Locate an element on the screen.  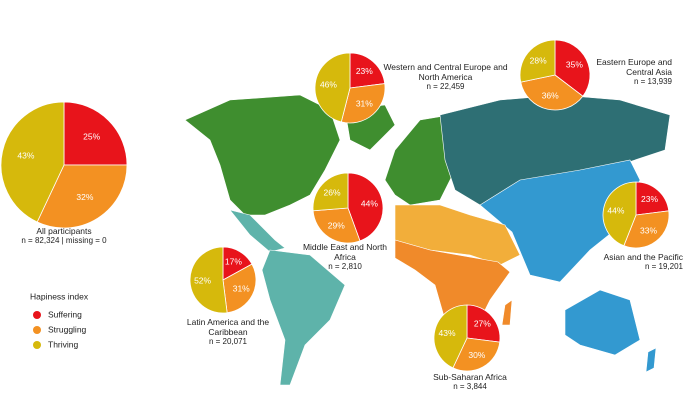
slice-label: 29% is located at coordinates (336, 226).